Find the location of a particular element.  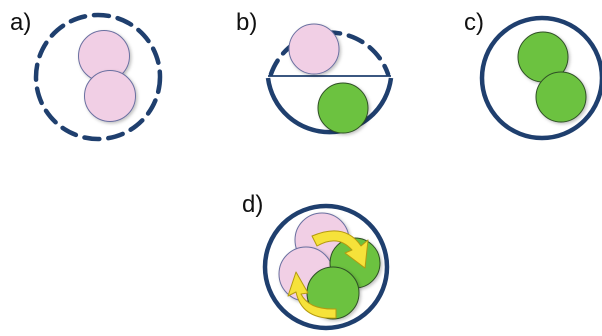

panel-d-membrane-solid is located at coordinates (326, 267).